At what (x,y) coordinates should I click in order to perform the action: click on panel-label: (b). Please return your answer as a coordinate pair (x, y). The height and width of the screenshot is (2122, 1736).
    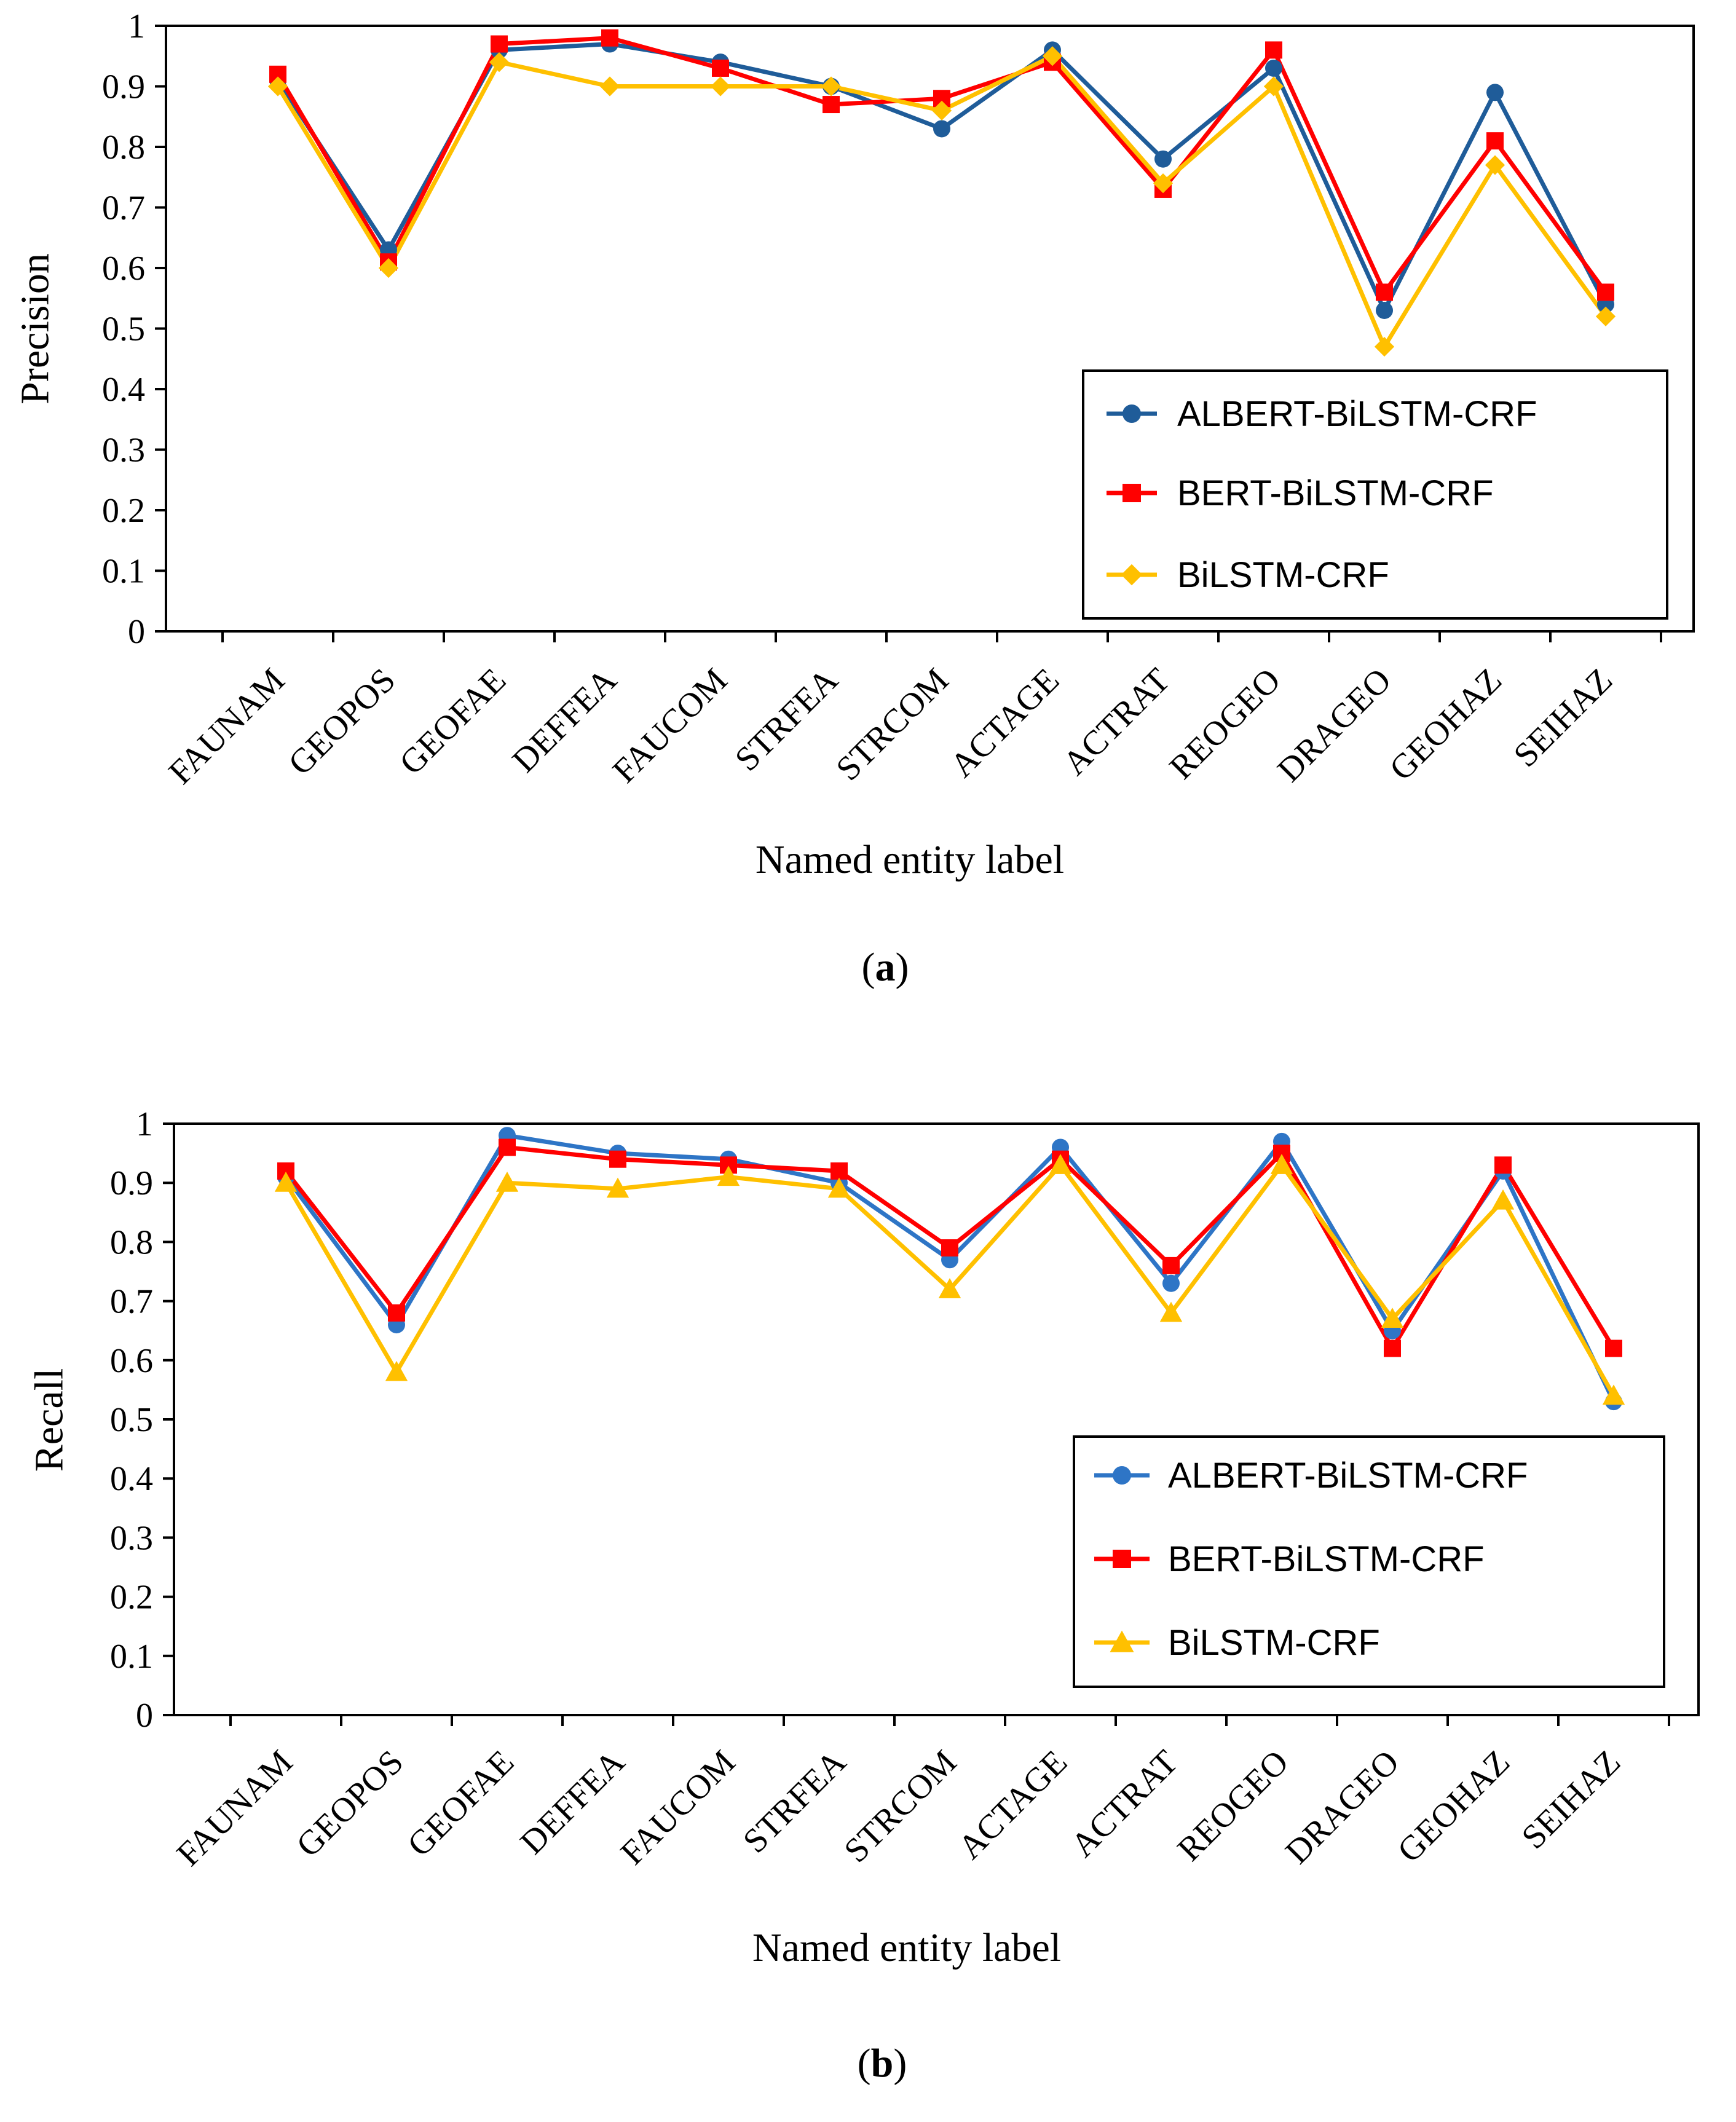
    Looking at the image, I should click on (882, 2063).